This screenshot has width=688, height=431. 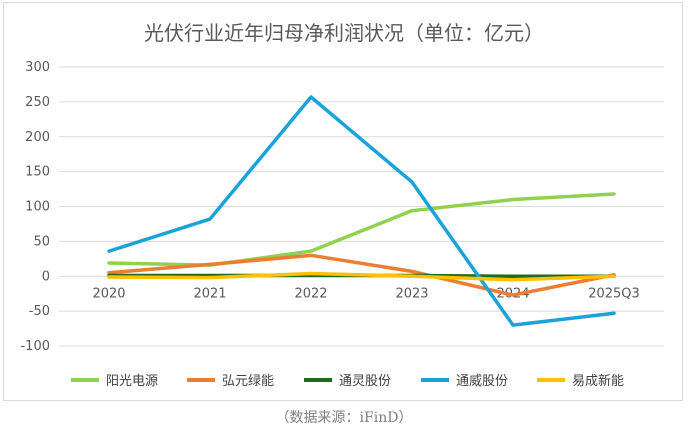 I want to click on legend-label: 易成新能, so click(x=598, y=381).